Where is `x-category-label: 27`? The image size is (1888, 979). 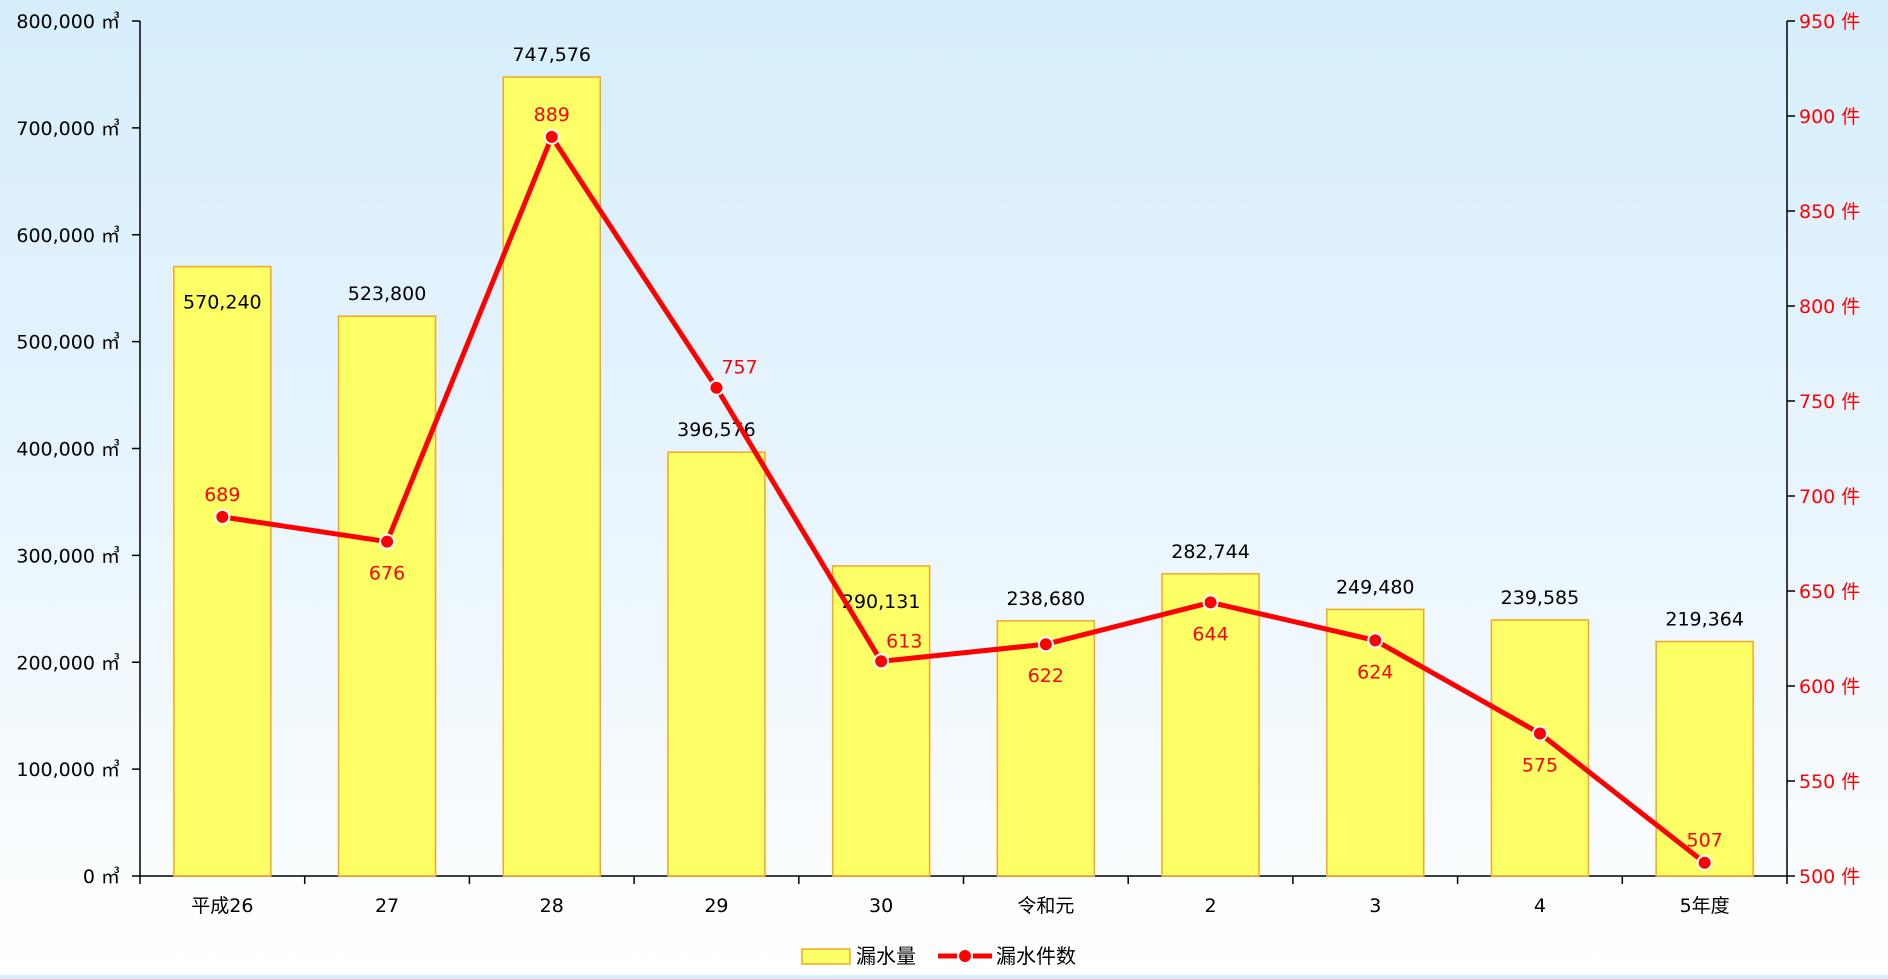
x-category-label: 27 is located at coordinates (387, 906).